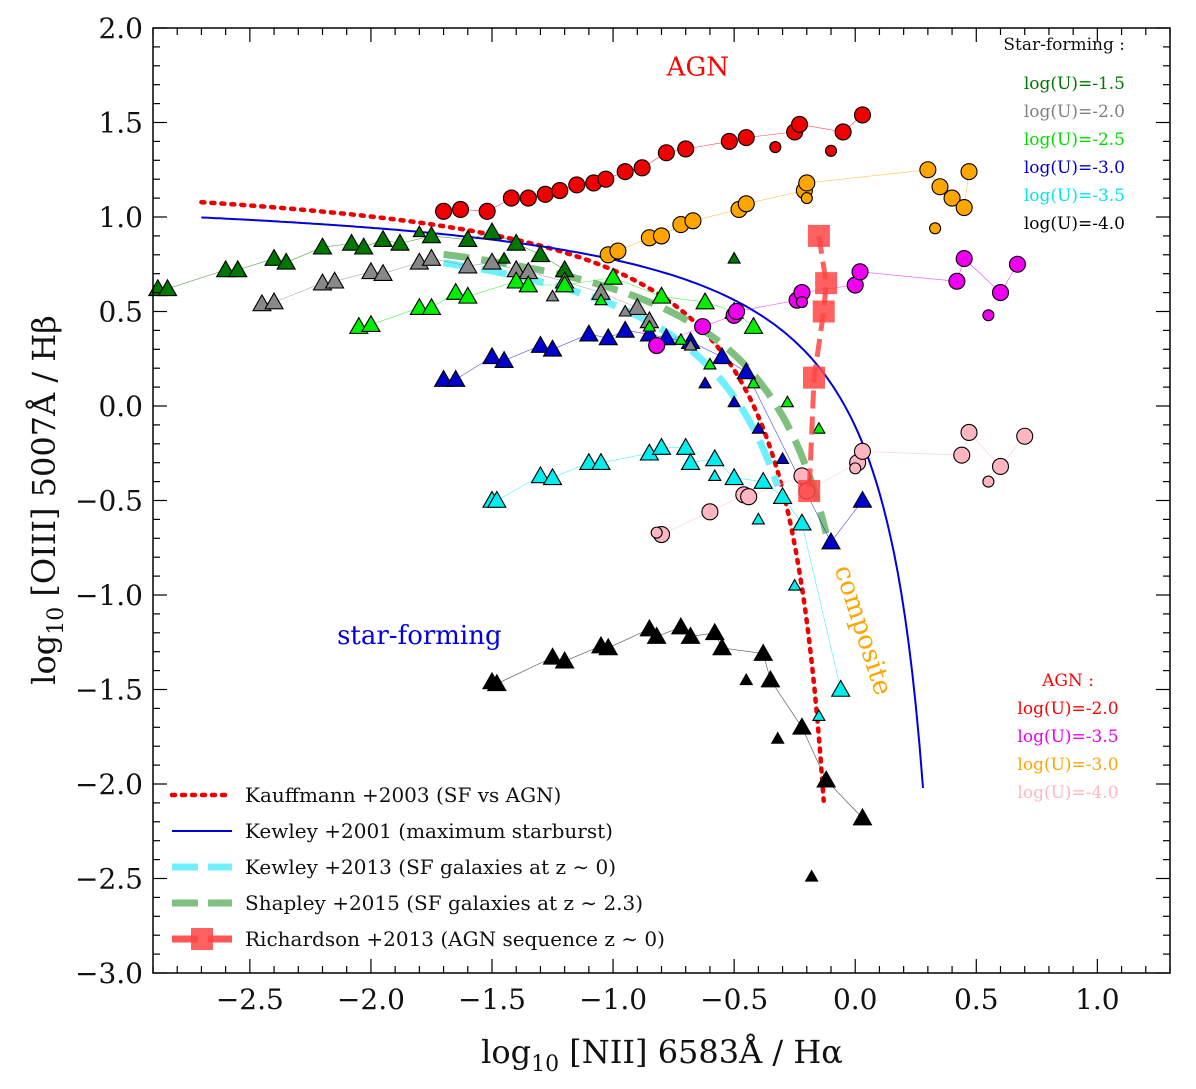 The width and height of the screenshot is (1196, 1089). What do you see at coordinates (430, 867) in the screenshot?
I see `legend-label: Kewley +2013 (SF galaxies at z ∼ 0)` at bounding box center [430, 867].